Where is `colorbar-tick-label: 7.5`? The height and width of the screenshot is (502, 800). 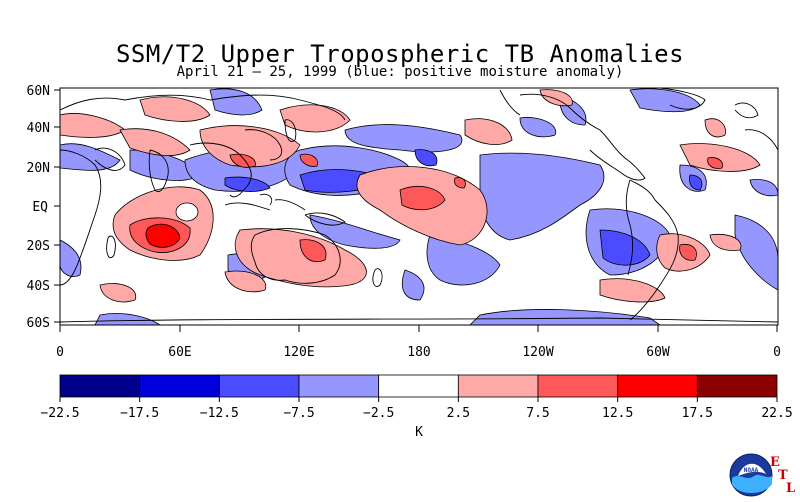 colorbar-tick-label: 7.5 is located at coordinates (537, 413).